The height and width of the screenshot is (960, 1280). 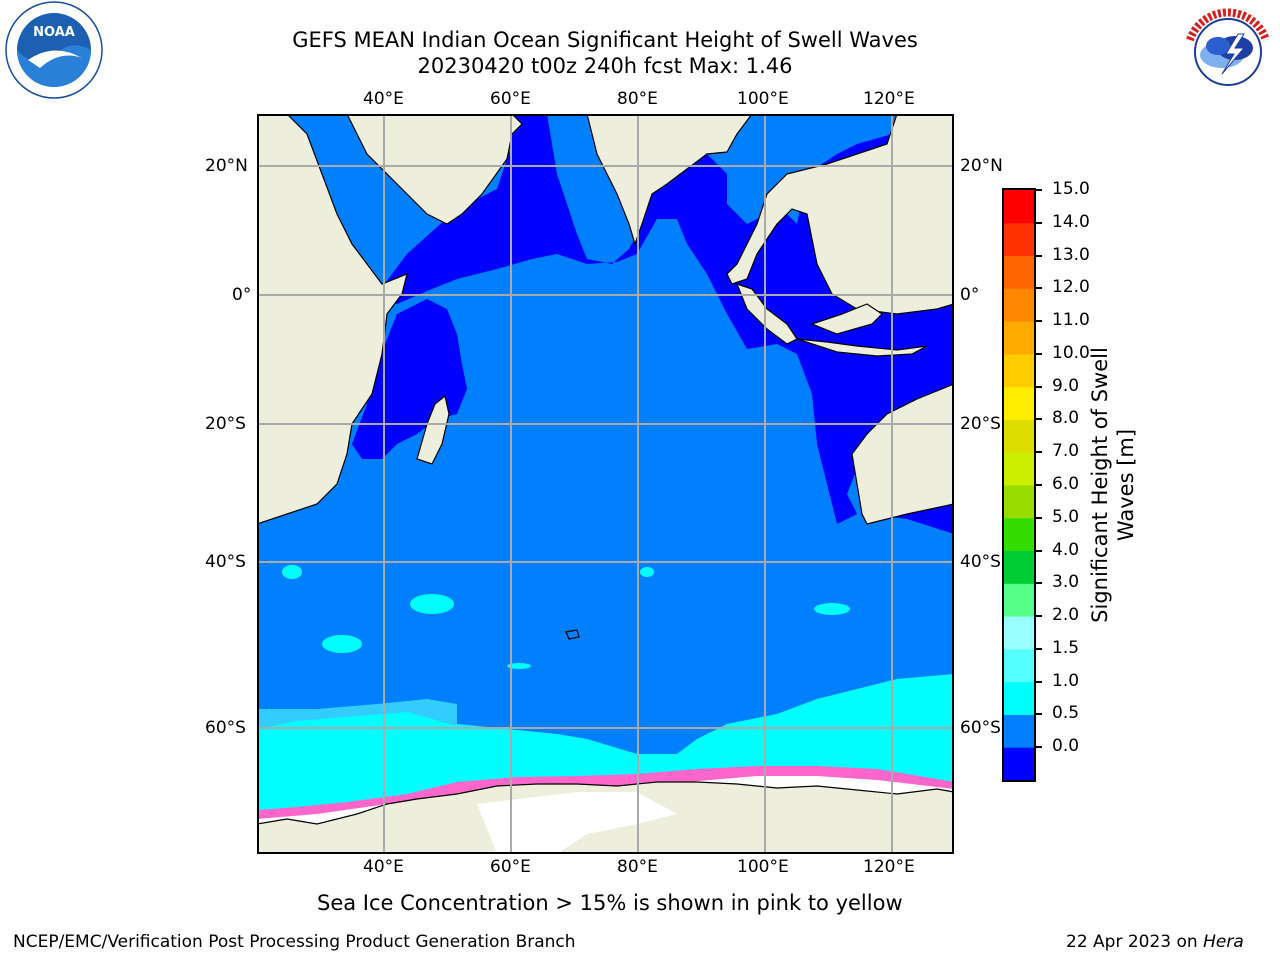 What do you see at coordinates (572, 634) in the screenshot?
I see `island-kerguelen` at bounding box center [572, 634].